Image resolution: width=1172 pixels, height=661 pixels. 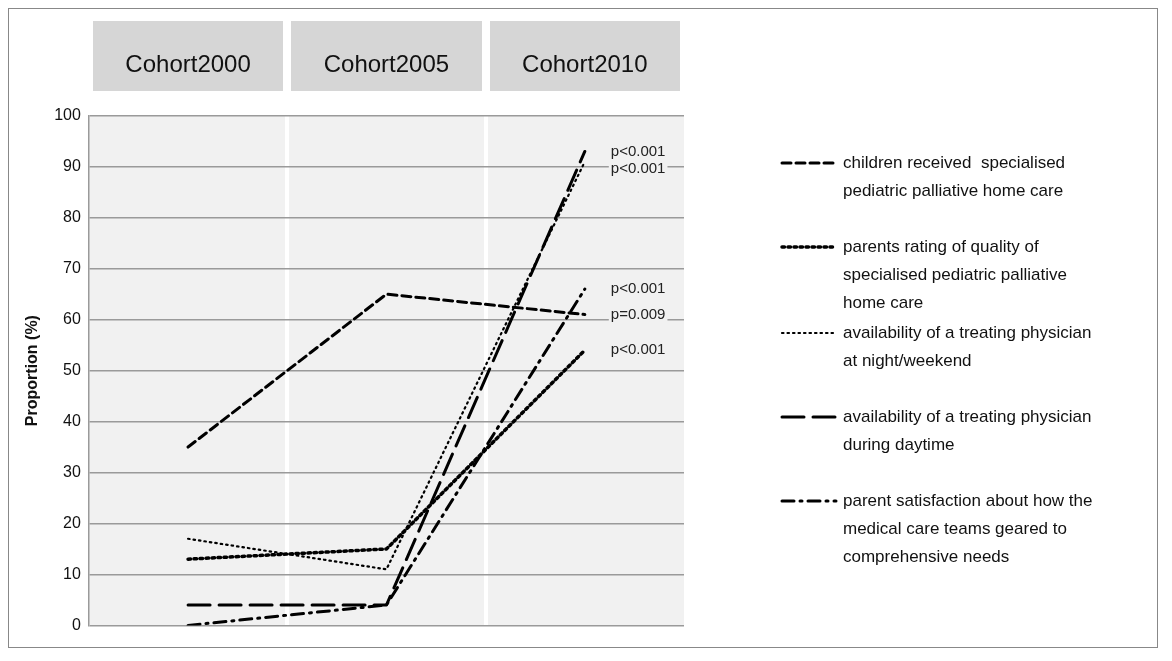 What do you see at coordinates (72, 370) in the screenshot?
I see `y-tick-label: 50` at bounding box center [72, 370].